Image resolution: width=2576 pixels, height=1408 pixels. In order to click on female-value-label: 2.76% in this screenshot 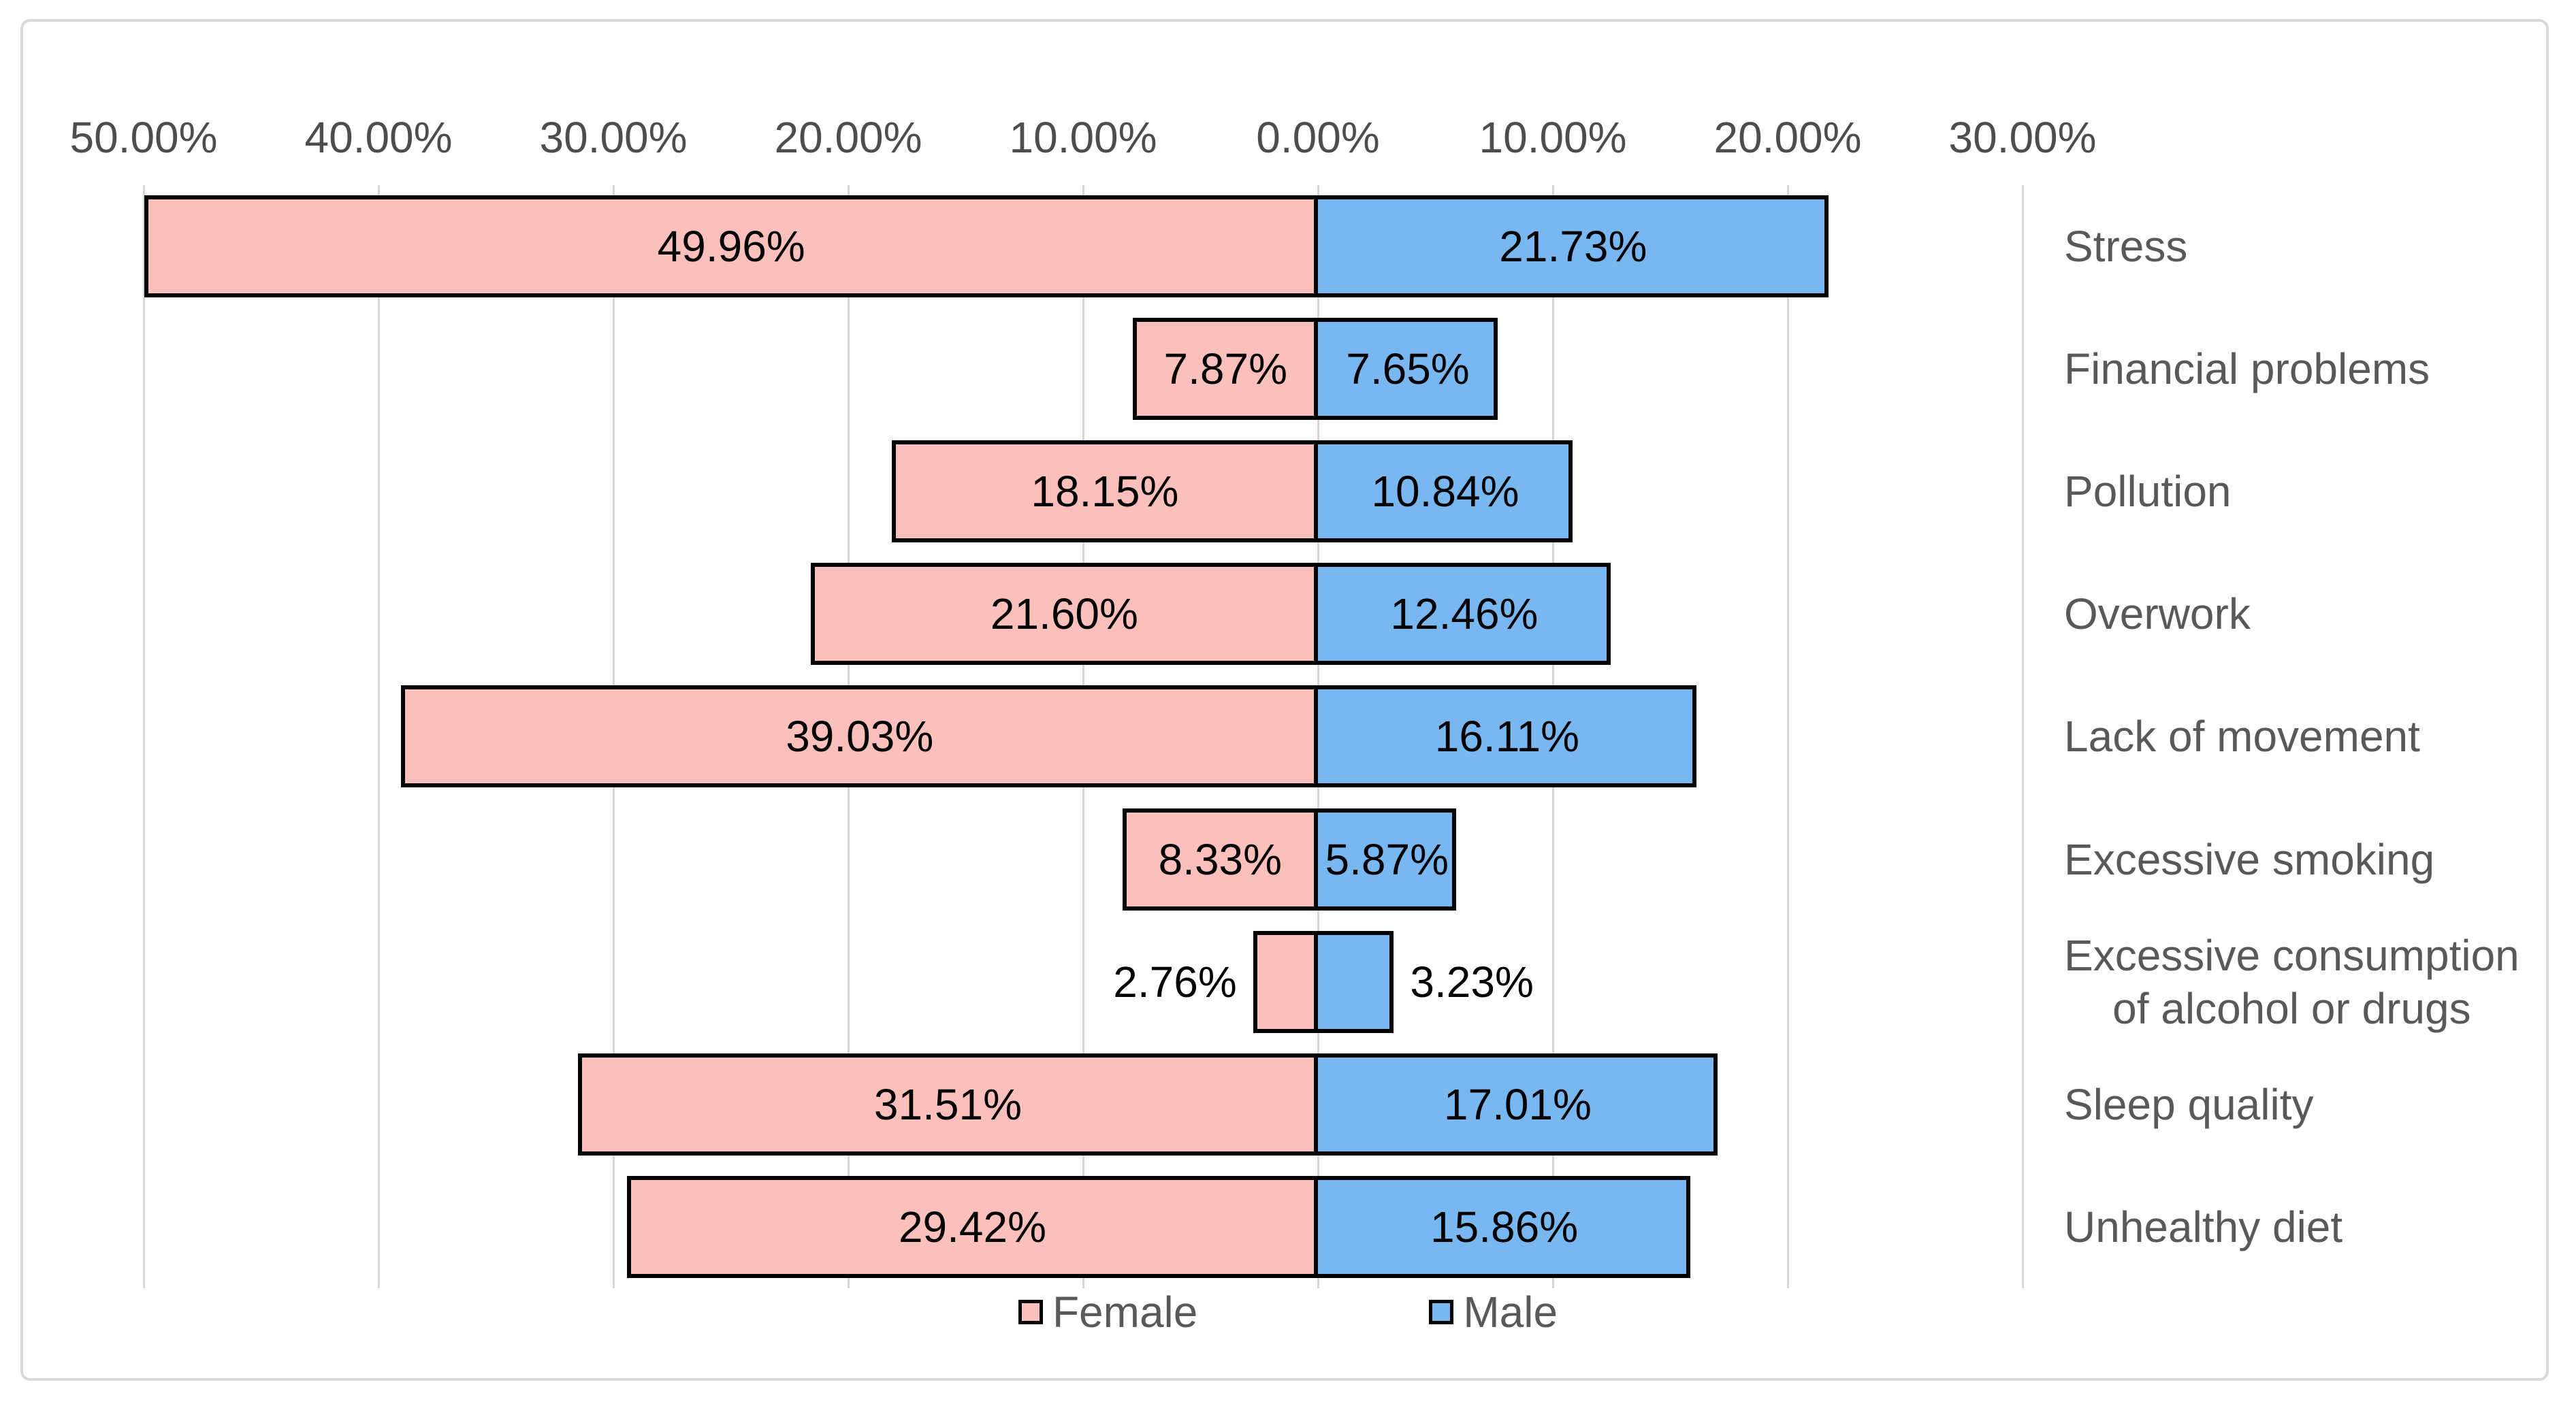, I will do `click(1175, 981)`.